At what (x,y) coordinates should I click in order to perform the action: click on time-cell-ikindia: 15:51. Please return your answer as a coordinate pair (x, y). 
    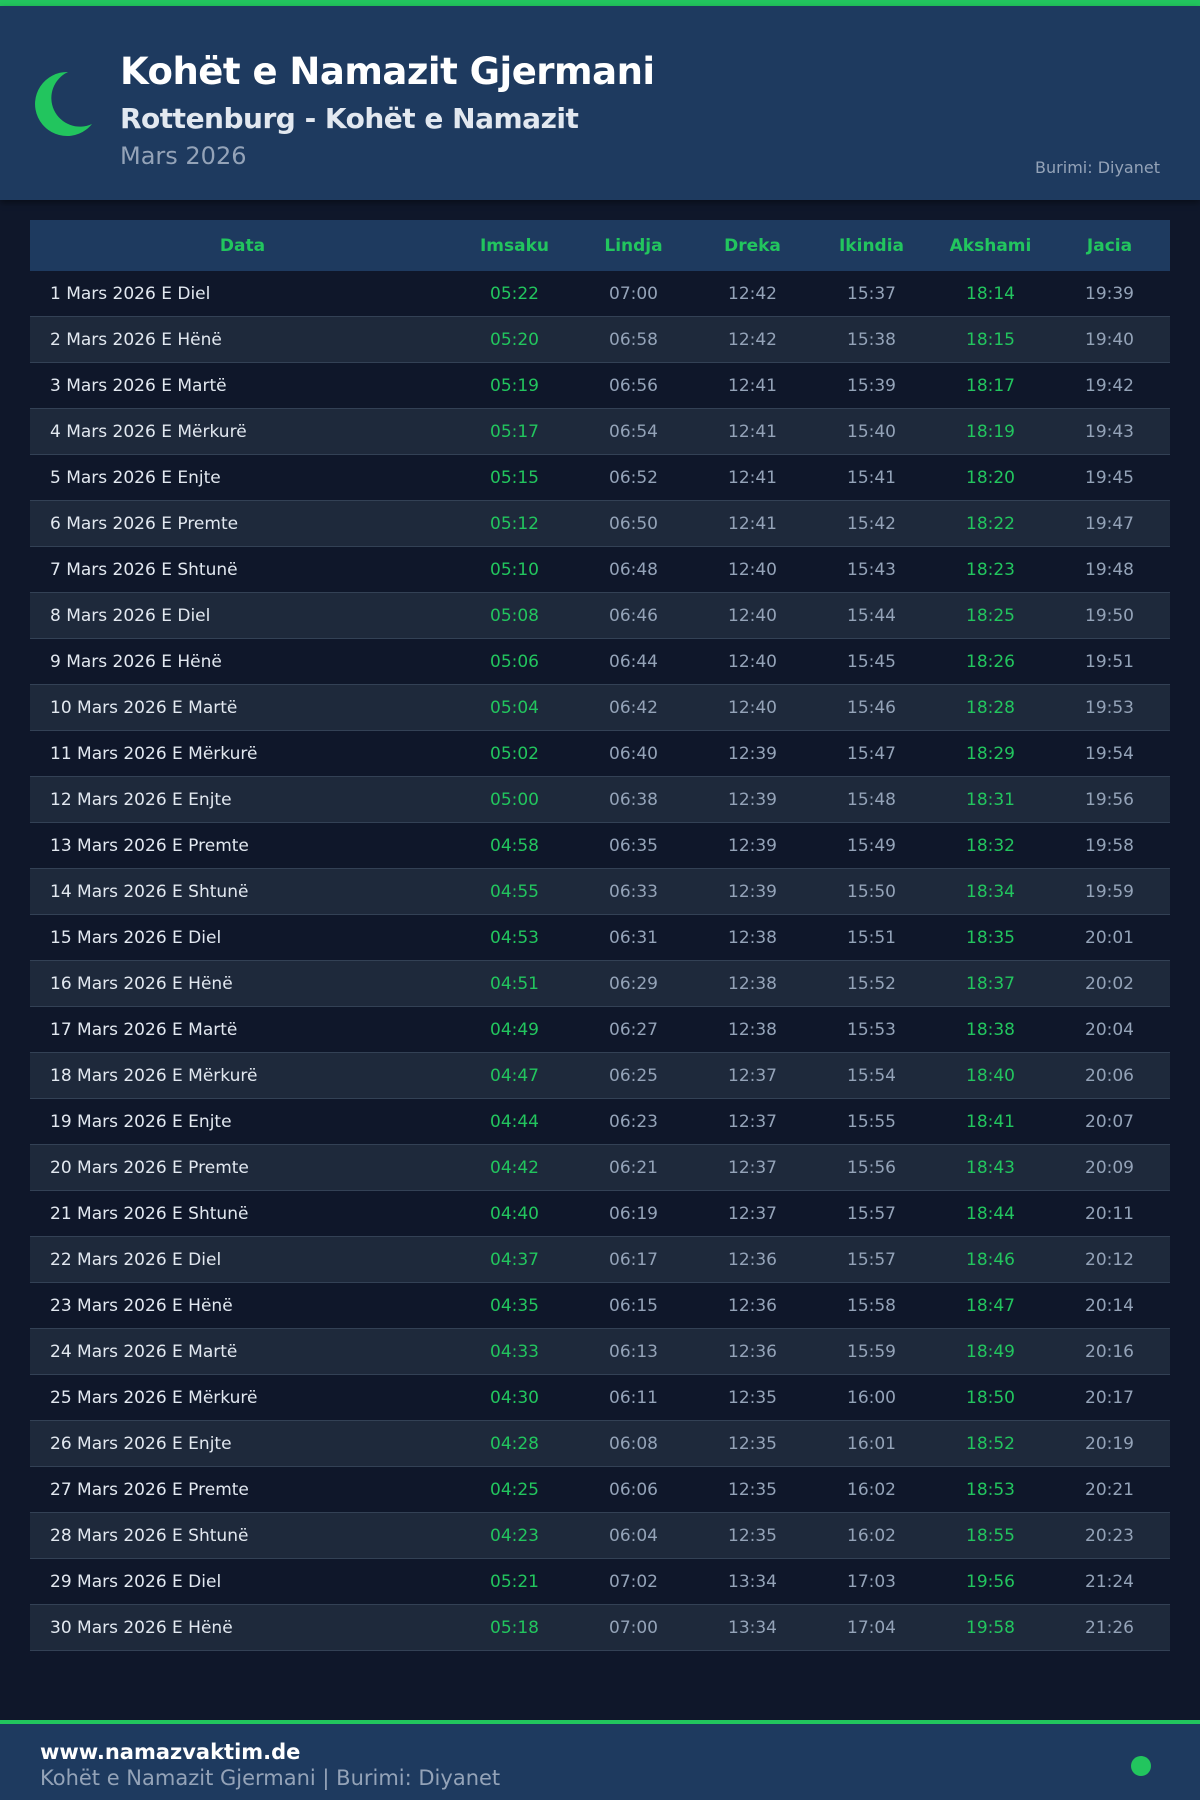
    Looking at the image, I should click on (871, 937).